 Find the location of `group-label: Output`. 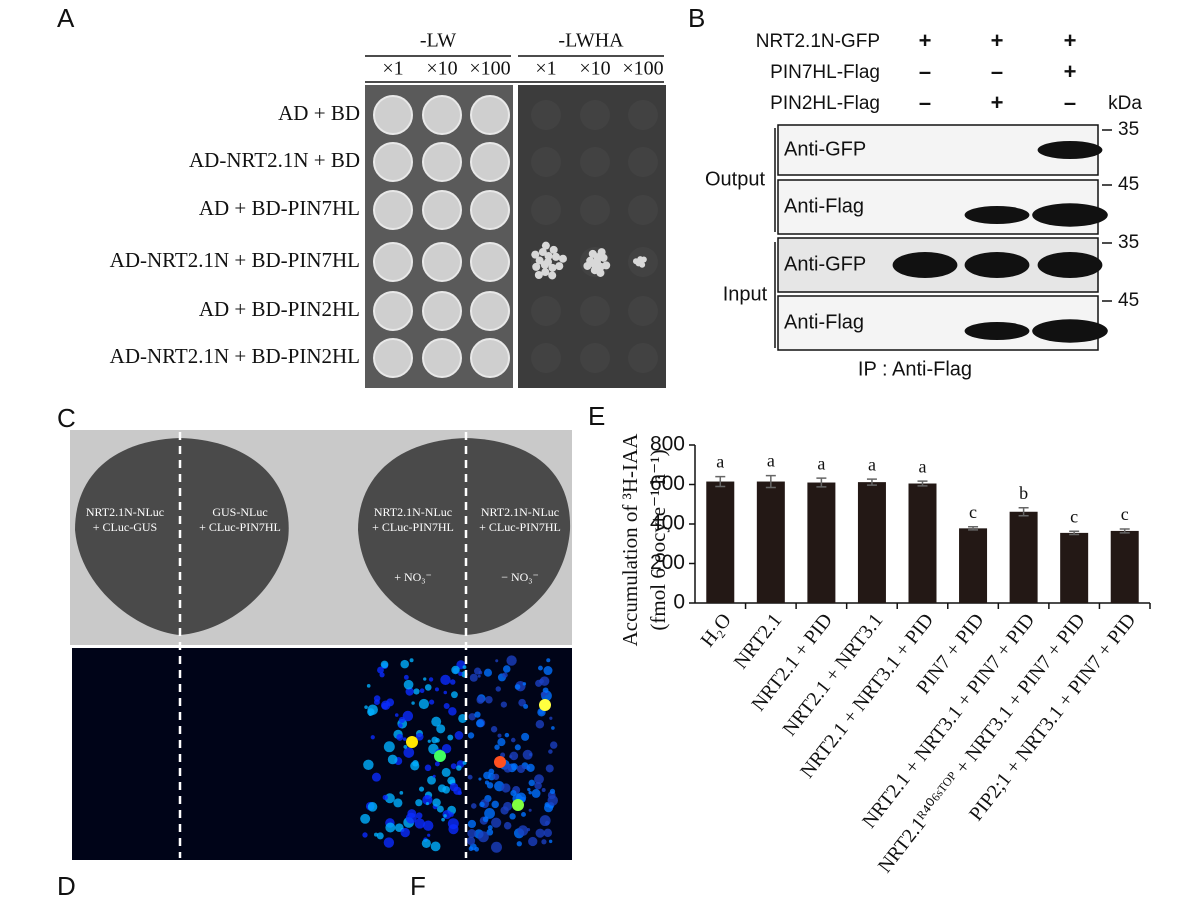

group-label: Output is located at coordinates (735, 179).